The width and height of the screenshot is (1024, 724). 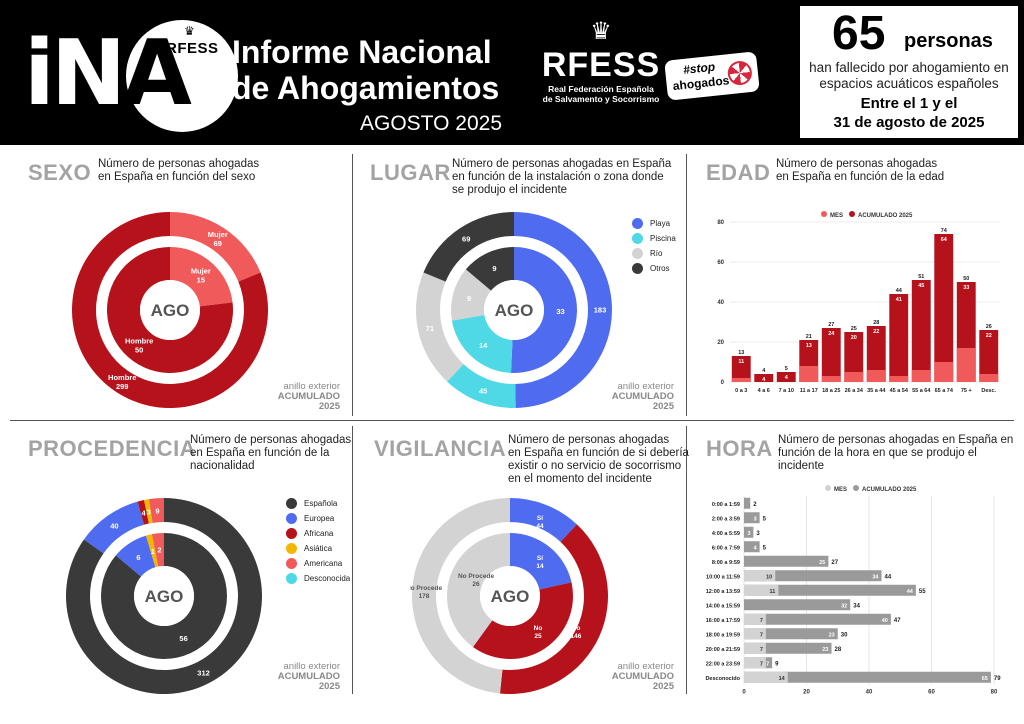 I want to click on y-tick-label: 12:00 a 13:59, so click(x=723, y=592).